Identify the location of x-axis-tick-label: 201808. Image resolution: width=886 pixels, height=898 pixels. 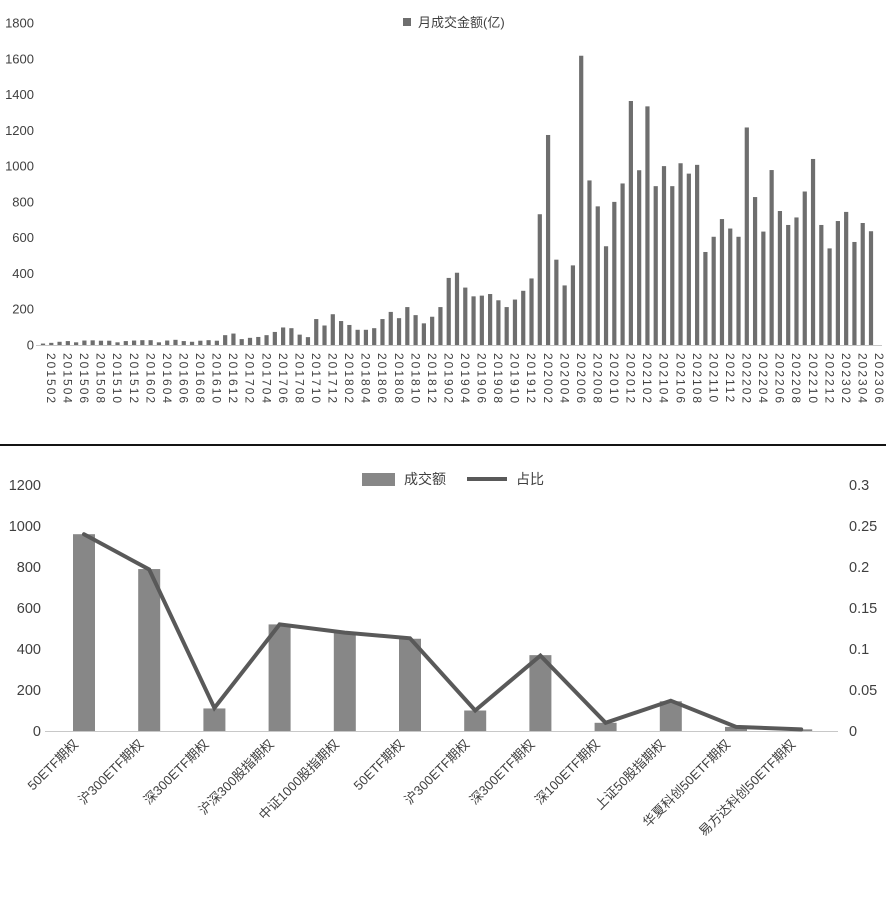
(399, 379).